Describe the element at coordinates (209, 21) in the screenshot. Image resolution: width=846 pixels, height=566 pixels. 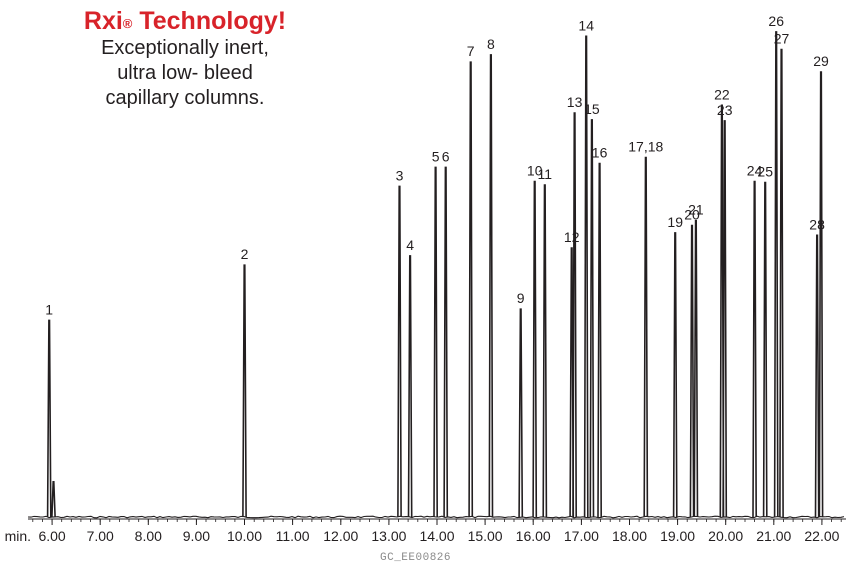
I see `brand-suffix: Technology!` at that location.